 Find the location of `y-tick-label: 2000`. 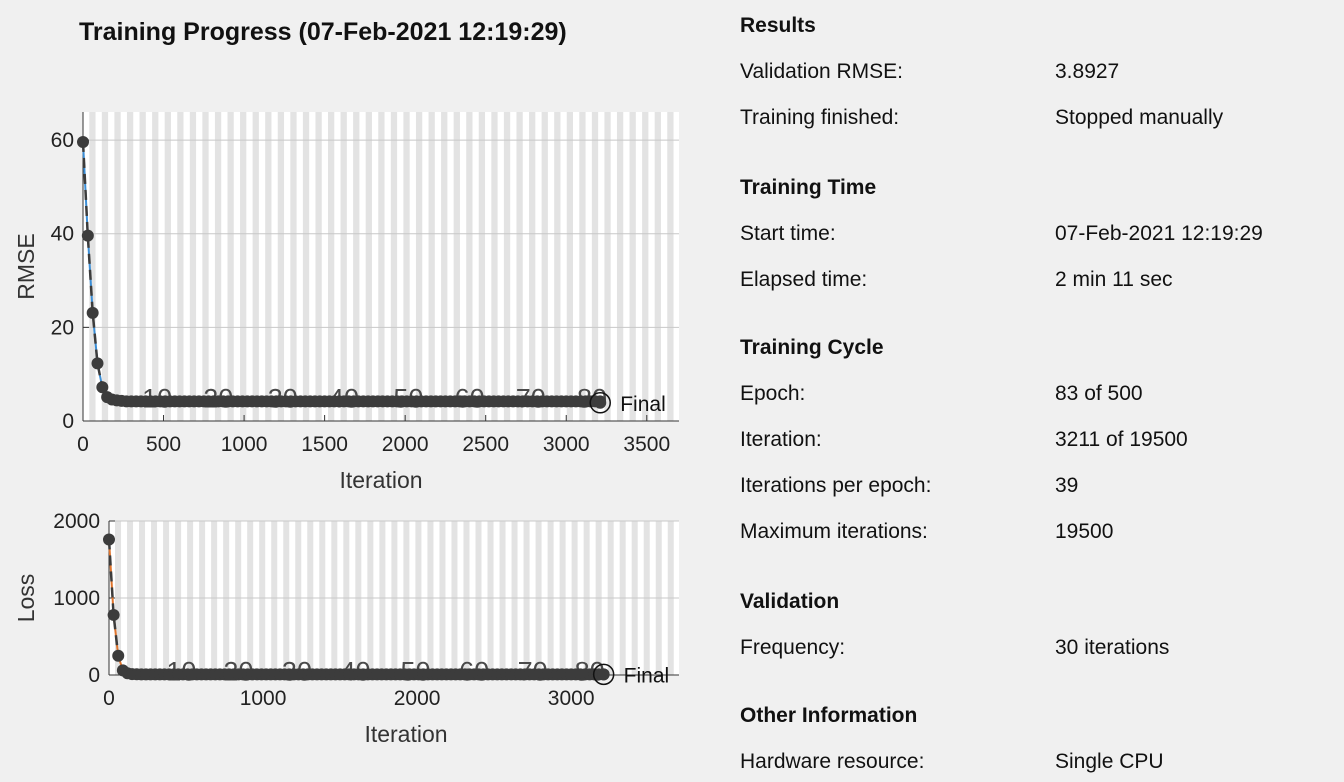

y-tick-label: 2000 is located at coordinates (76, 521).